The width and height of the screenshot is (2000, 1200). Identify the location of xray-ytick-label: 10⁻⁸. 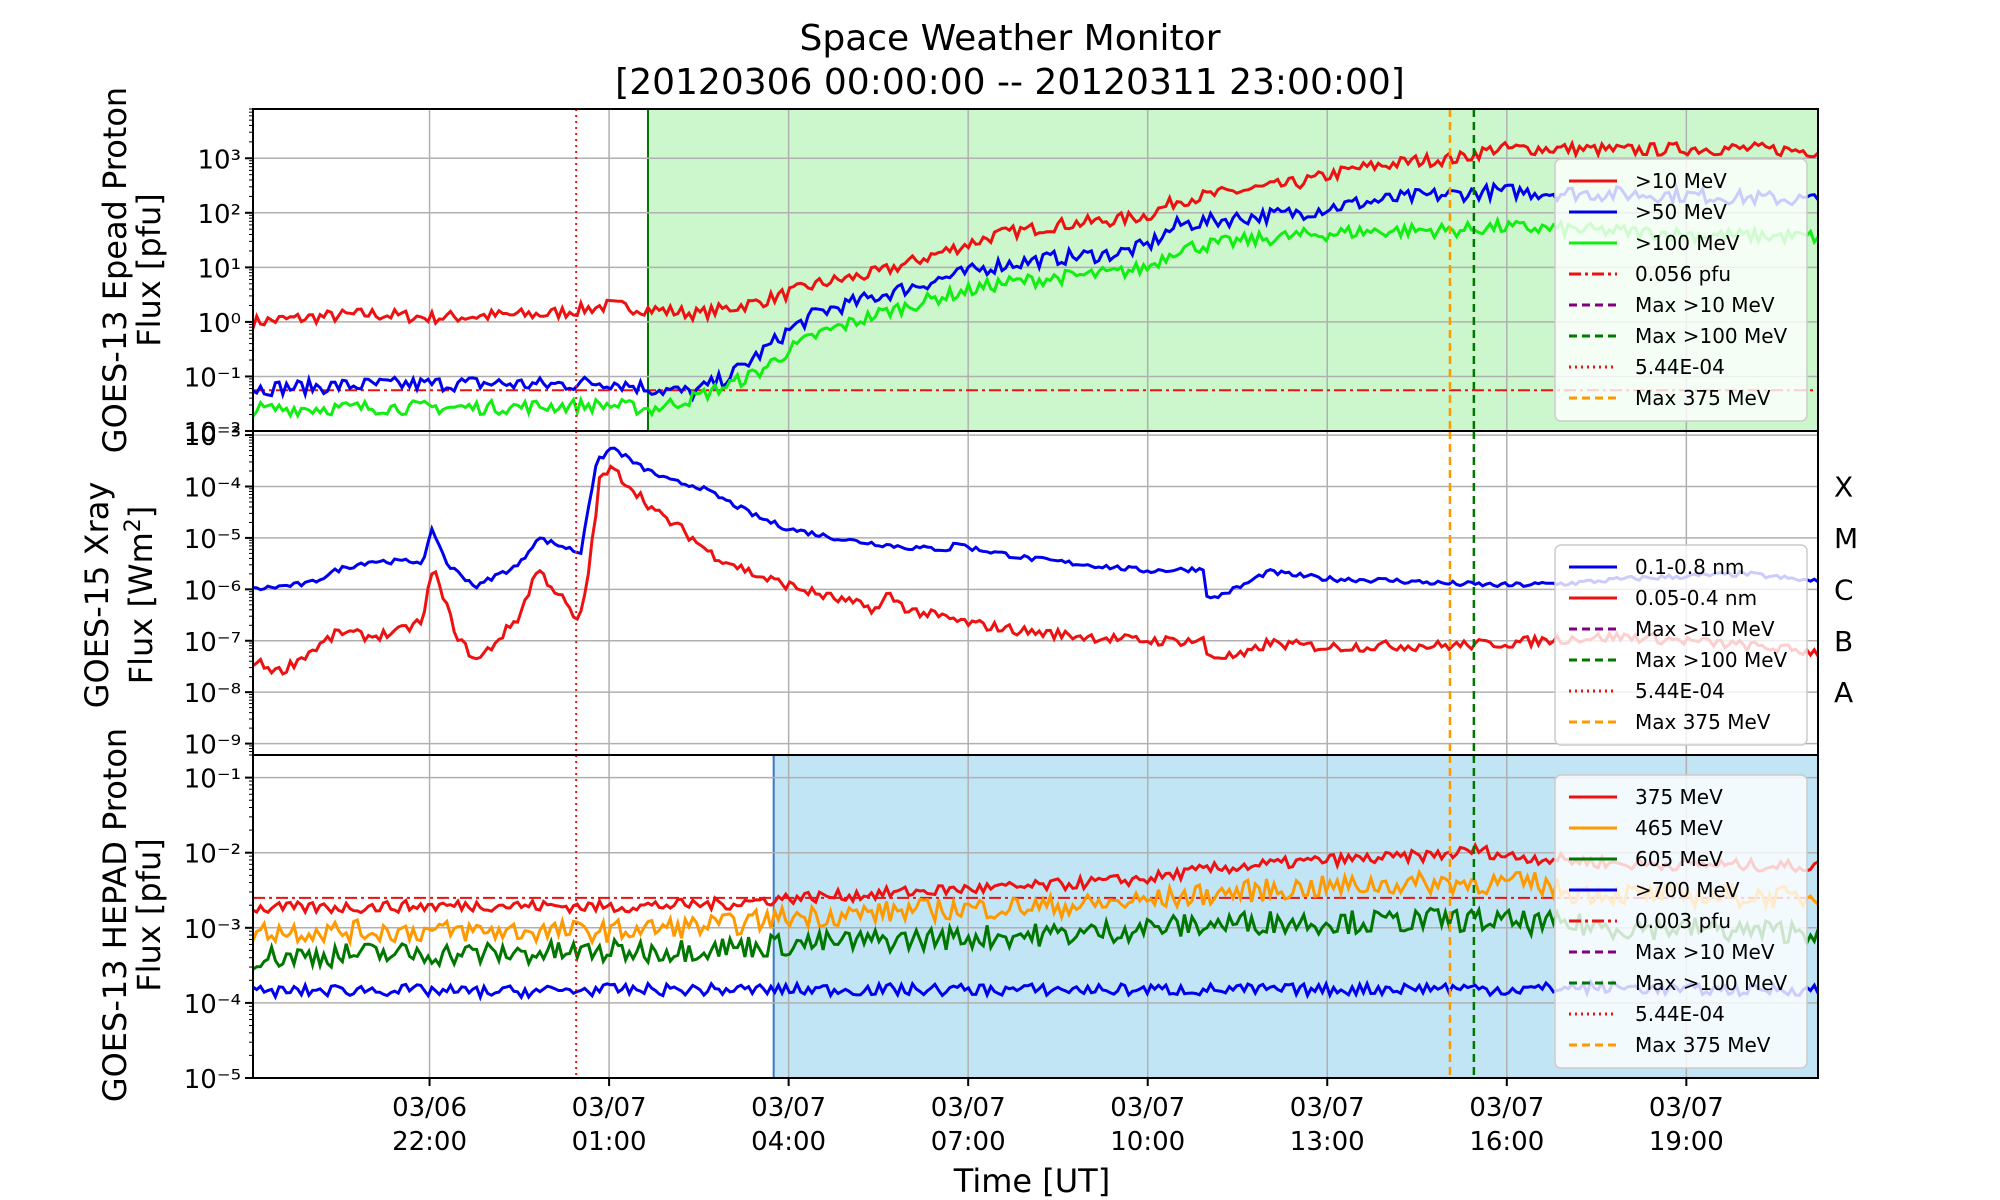
(212, 694).